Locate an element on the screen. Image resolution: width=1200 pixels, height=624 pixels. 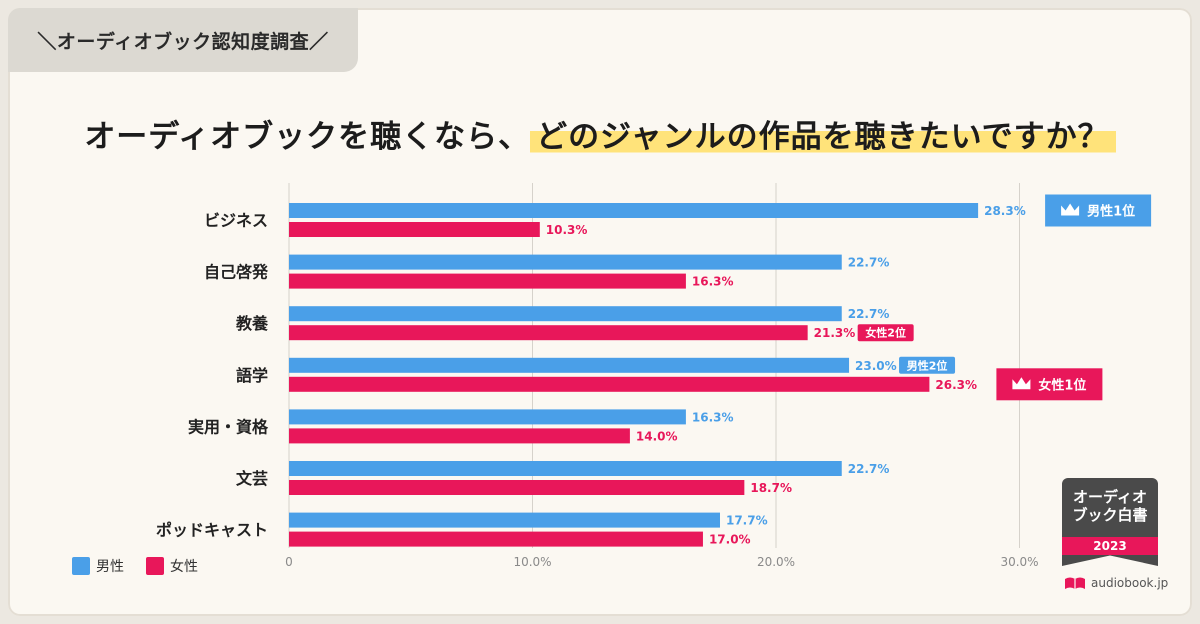
page-title: オーディオブックを聴くなら、 どのジャンルの作品を聴きたいですか？ is located at coordinates (600, 133).